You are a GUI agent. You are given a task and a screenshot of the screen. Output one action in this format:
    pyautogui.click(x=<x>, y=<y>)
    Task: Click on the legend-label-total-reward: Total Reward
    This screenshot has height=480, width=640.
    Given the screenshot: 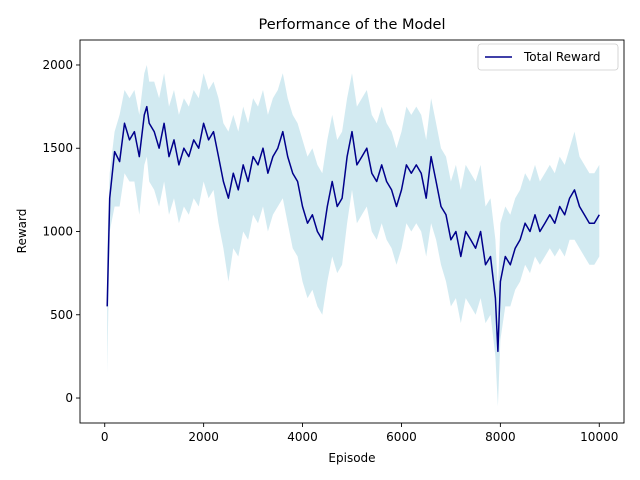 What is the action you would take?
    pyautogui.click(x=562, y=57)
    